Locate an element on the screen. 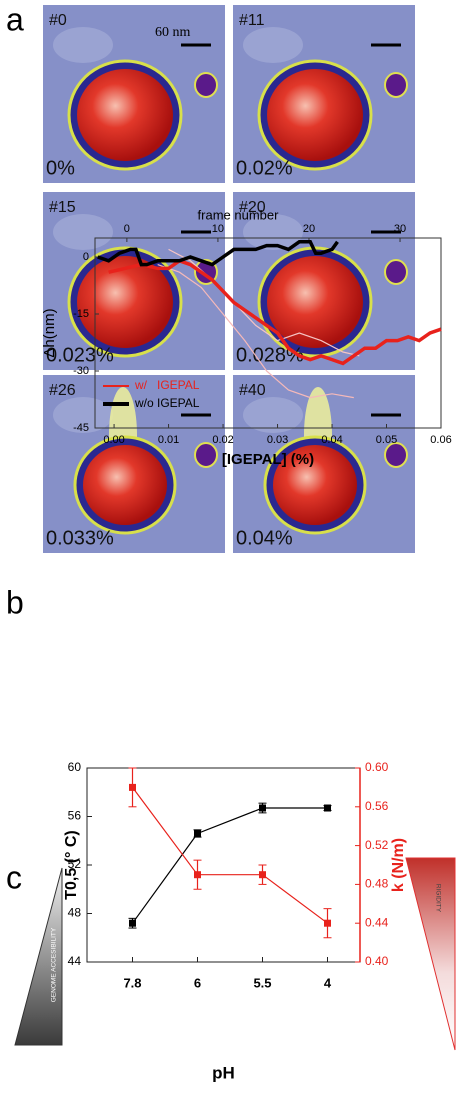 The image size is (457, 1093). y-tick-label: 0 is located at coordinates (86, 257).